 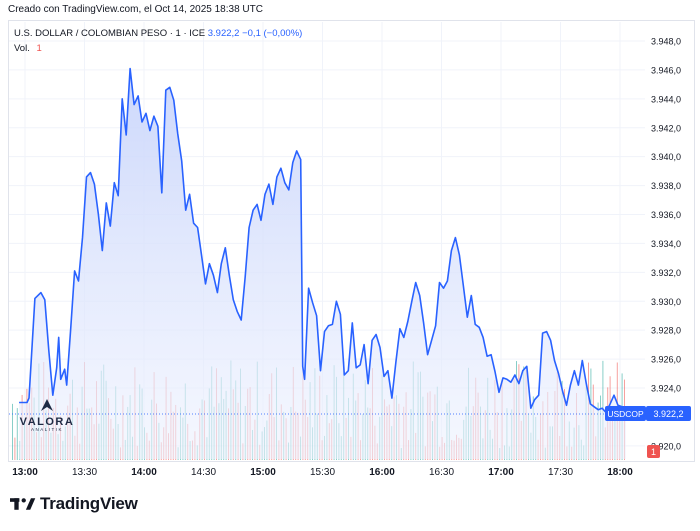 What do you see at coordinates (666, 389) in the screenshot?
I see `y-tick-label: 3.924,0` at bounding box center [666, 389].